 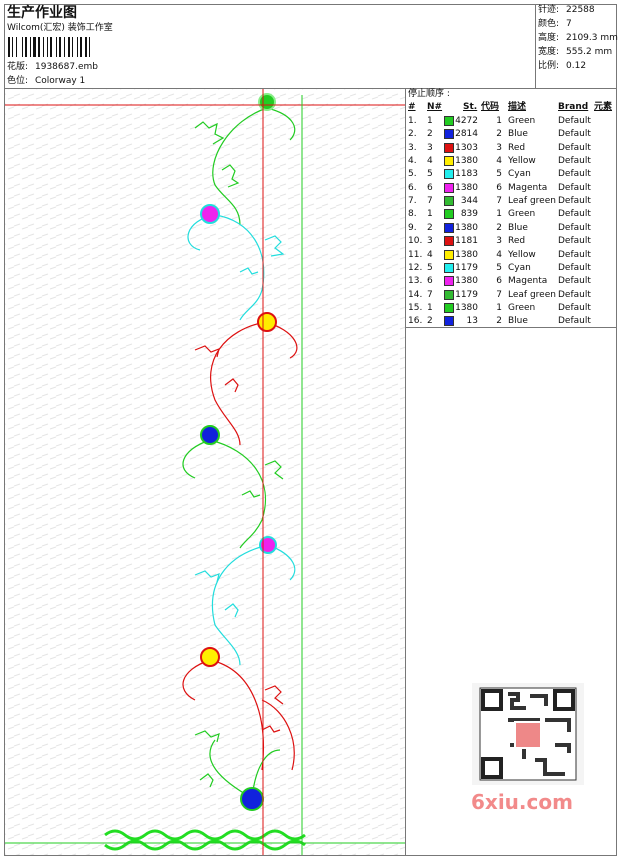 What do you see at coordinates (466, 121) in the screenshot?
I see `row-stitches: 4272` at bounding box center [466, 121].